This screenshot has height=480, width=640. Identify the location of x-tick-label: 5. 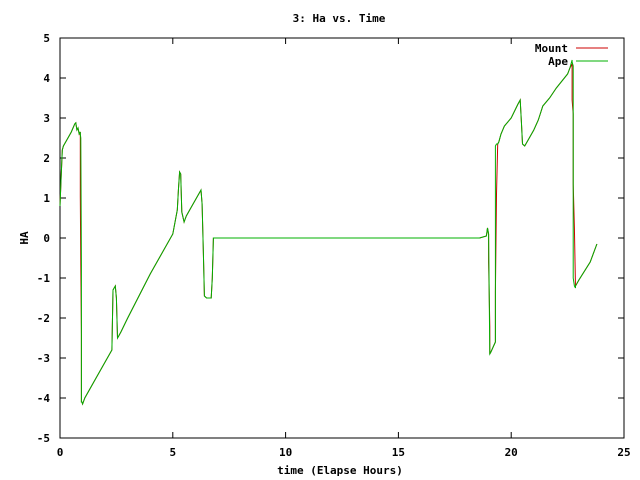
(172, 452).